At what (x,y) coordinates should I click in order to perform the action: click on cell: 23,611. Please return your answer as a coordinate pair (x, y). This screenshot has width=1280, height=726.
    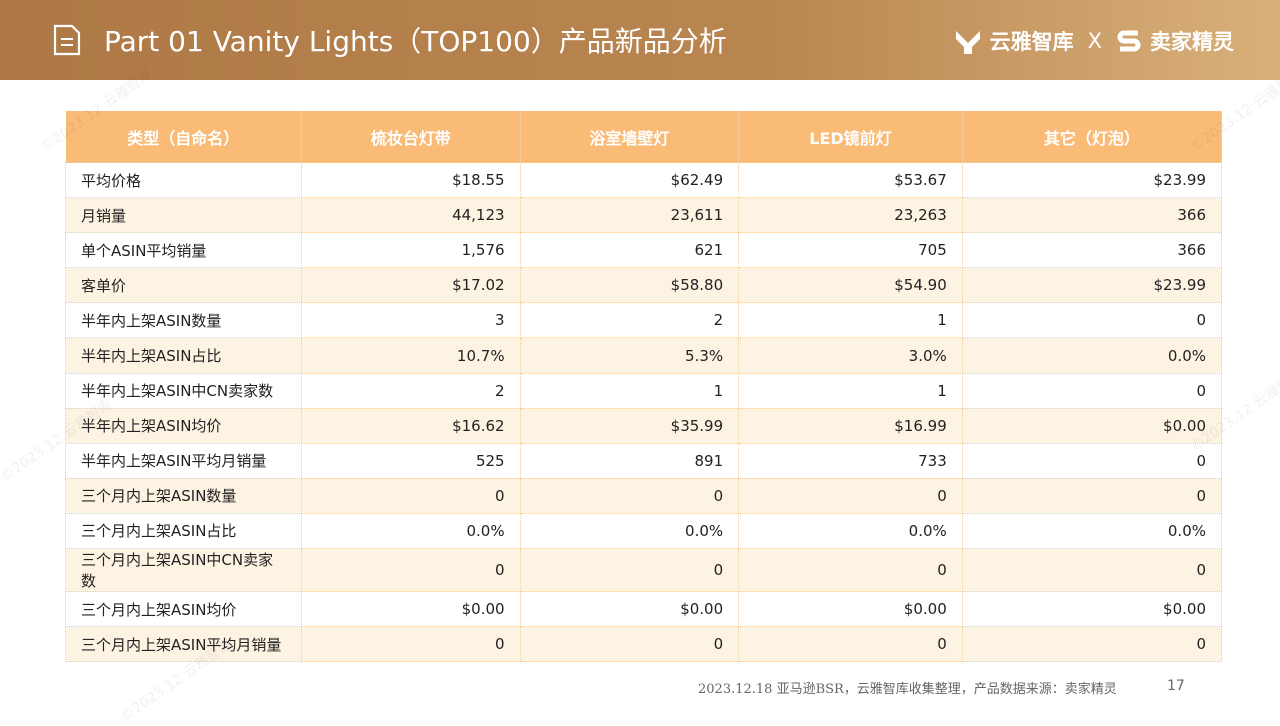
    Looking at the image, I should click on (629, 215).